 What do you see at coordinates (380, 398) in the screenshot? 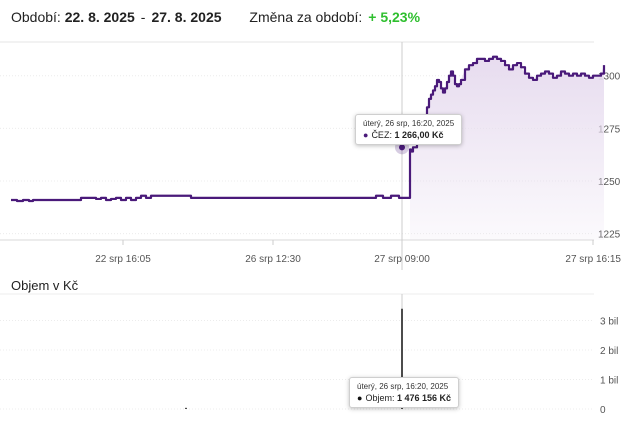
I see `volume-tooltip-label: Objem:` at bounding box center [380, 398].